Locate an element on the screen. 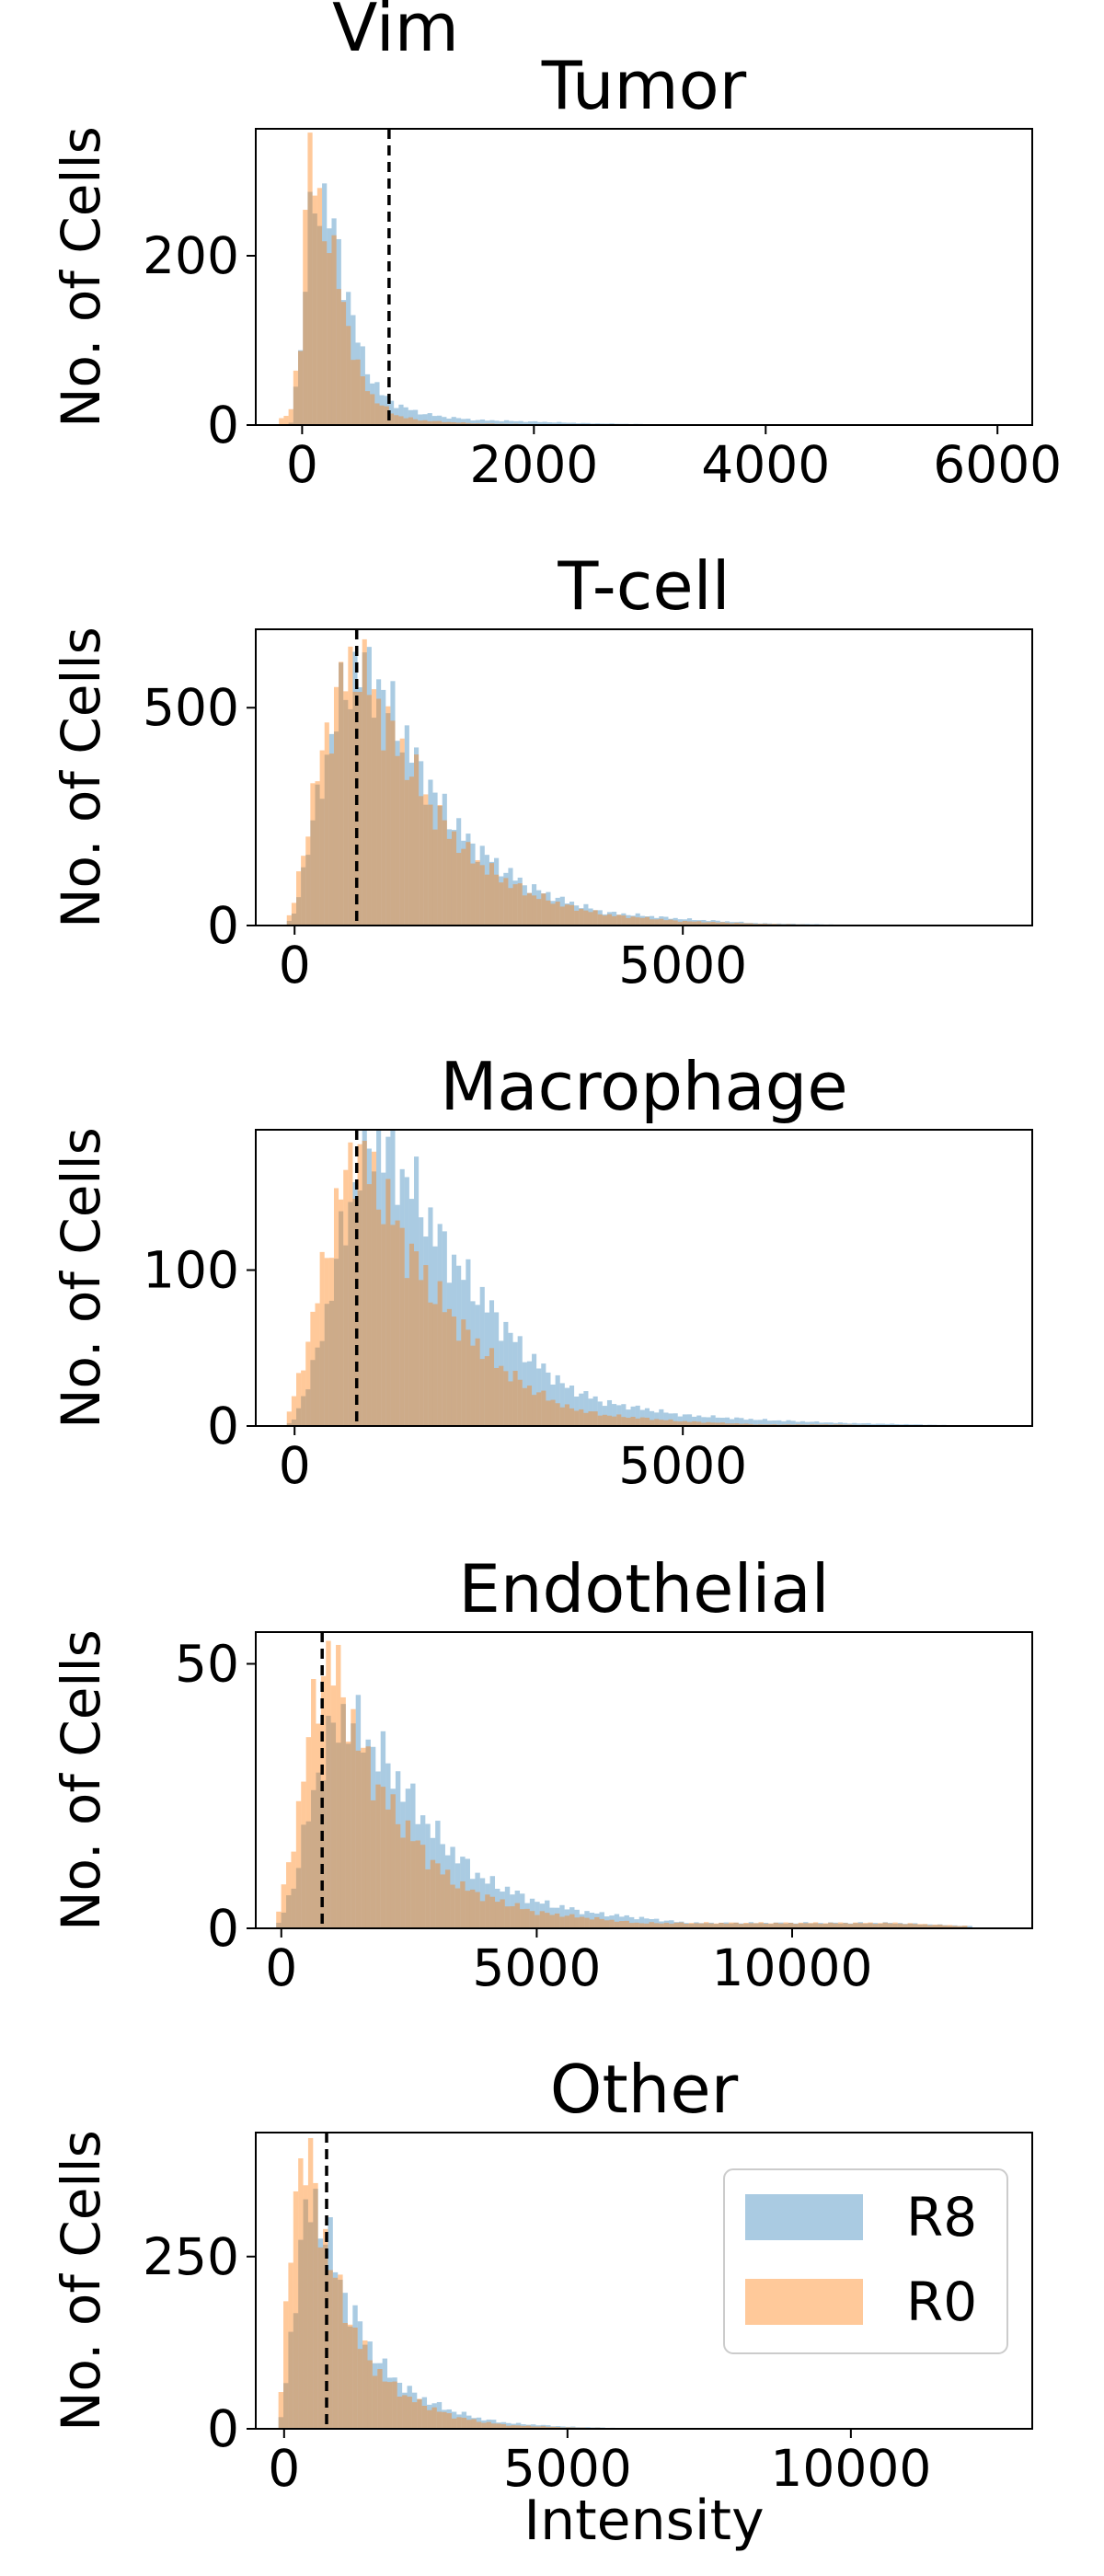 The image size is (1104, 2576). figure-suptitle: Vim is located at coordinates (395, 33).